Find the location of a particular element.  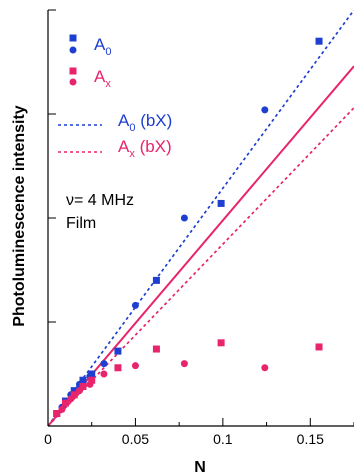

legend-marker-a0-square is located at coordinates (73, 38).